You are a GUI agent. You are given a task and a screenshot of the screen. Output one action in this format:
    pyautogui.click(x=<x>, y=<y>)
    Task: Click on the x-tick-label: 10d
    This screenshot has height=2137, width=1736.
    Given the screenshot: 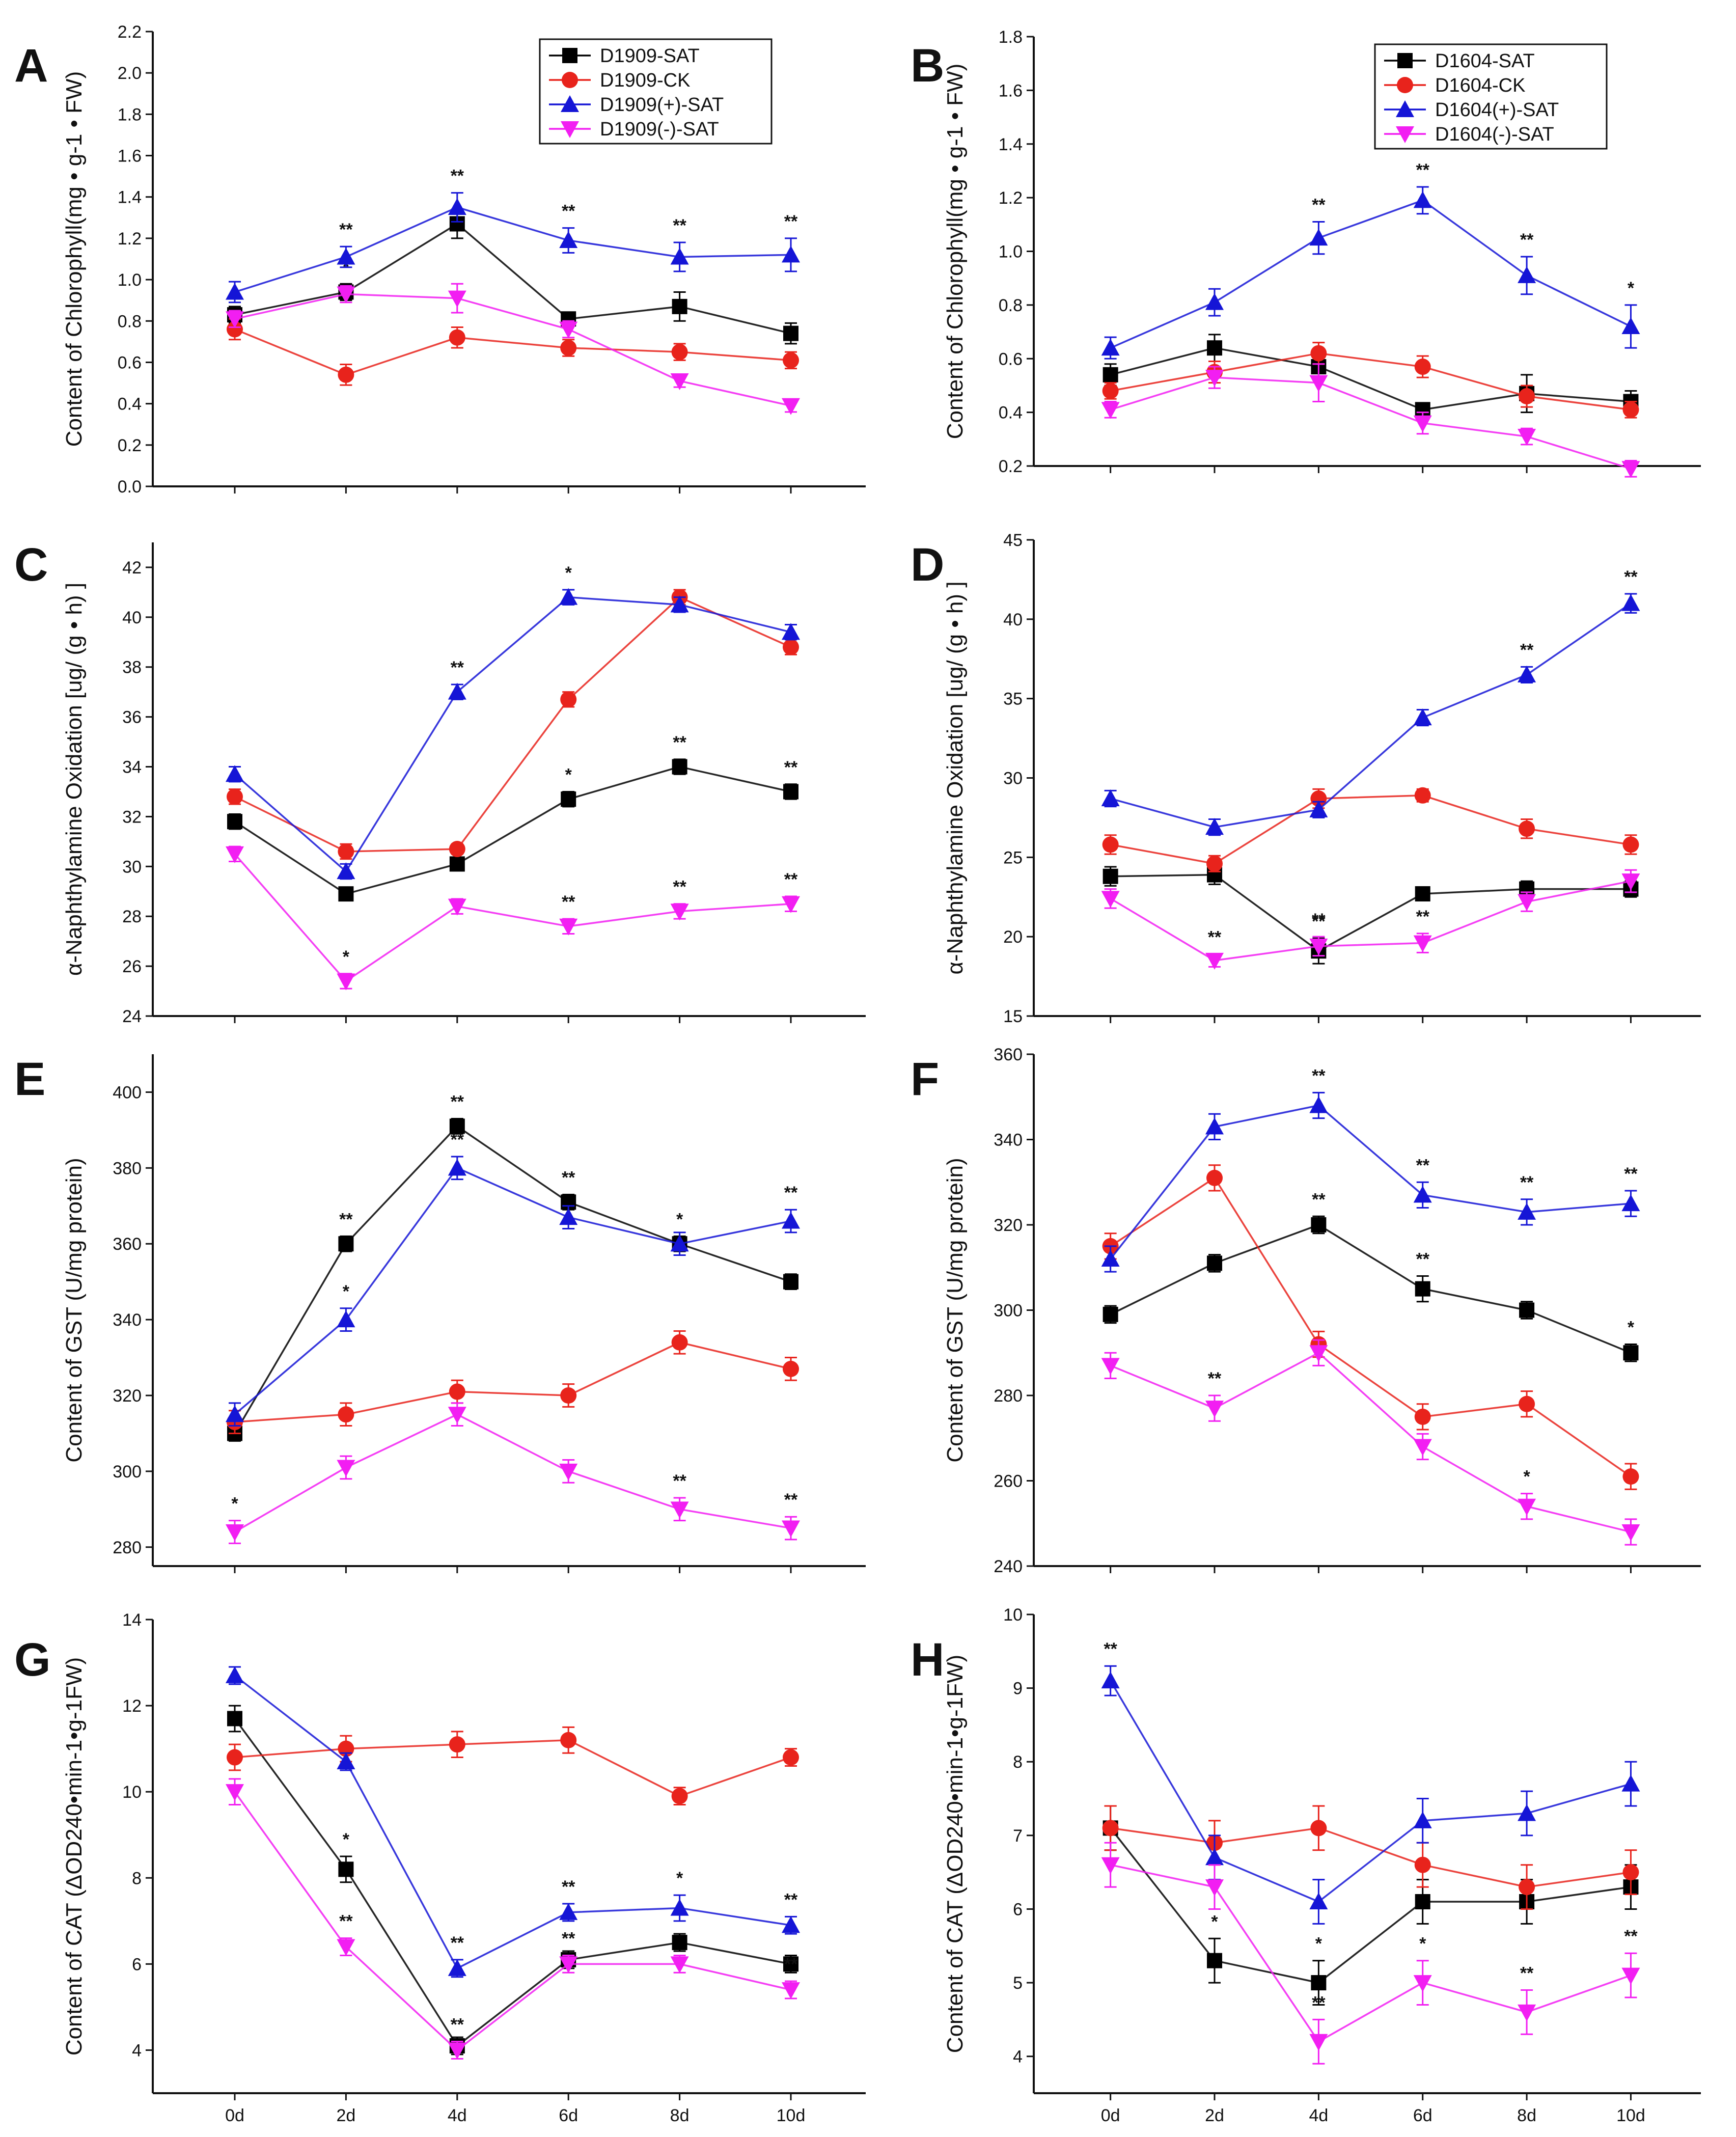 What is the action you would take?
    pyautogui.click(x=791, y=2115)
    